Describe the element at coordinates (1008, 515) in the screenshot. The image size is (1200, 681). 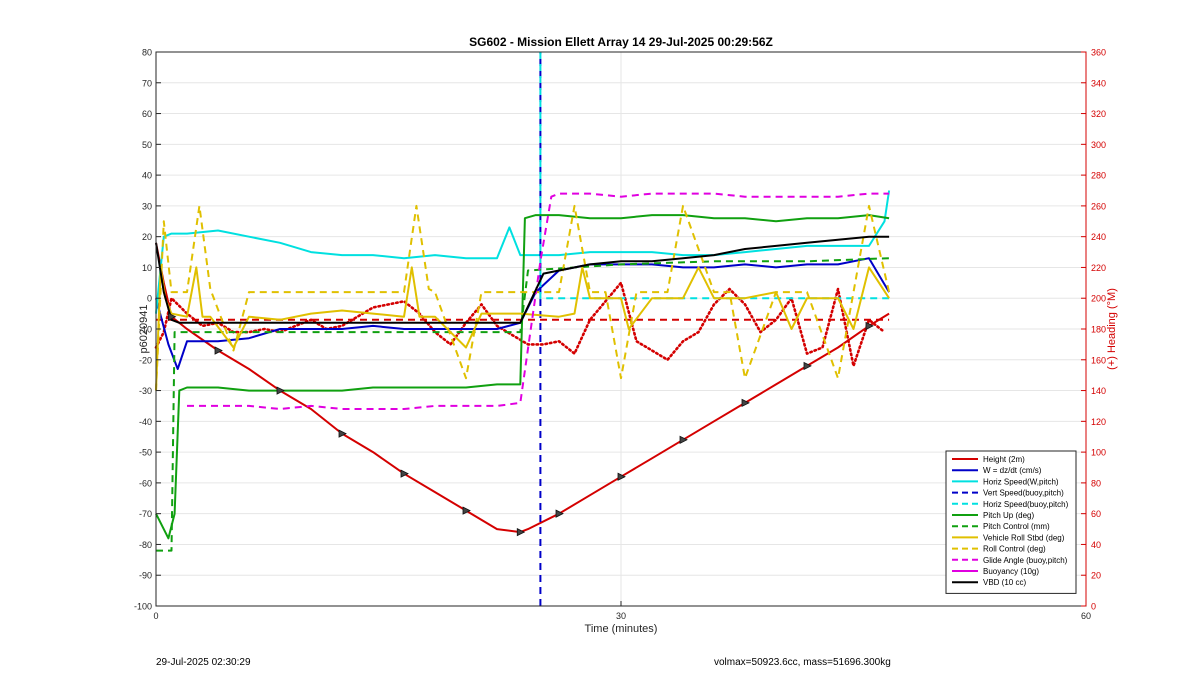
I see `legend-label-pitch-up-deg: Pitch Up (deg)` at that location.